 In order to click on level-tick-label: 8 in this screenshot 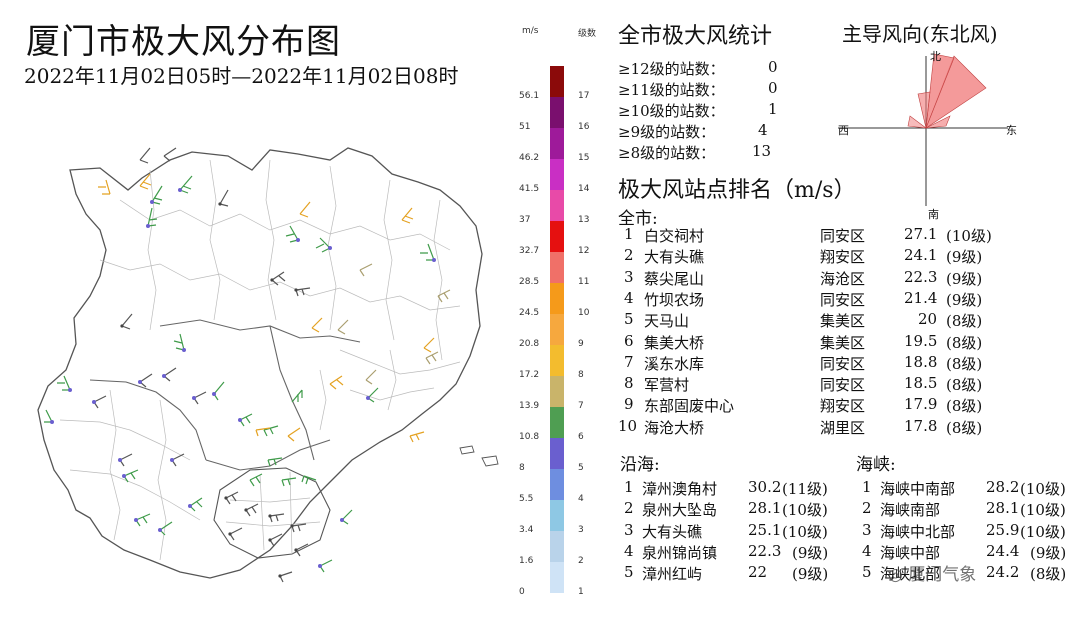, I will do `click(581, 375)`.